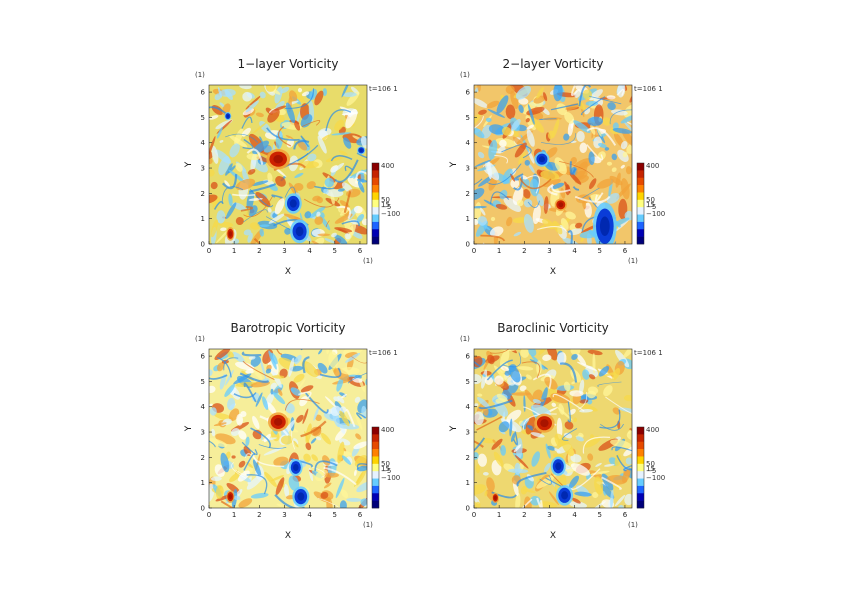  I want to click on y-tick-label: 4, so click(203, 143).